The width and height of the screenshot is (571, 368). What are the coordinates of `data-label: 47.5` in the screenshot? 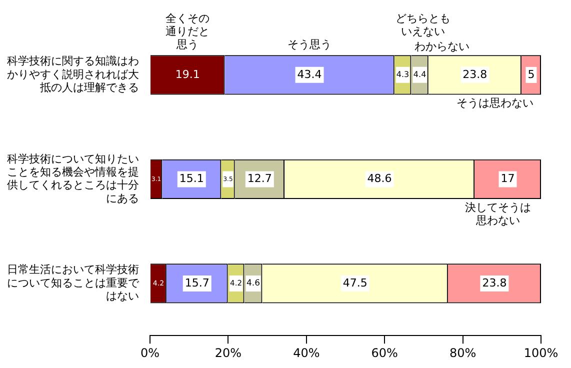 It's located at (355, 283).